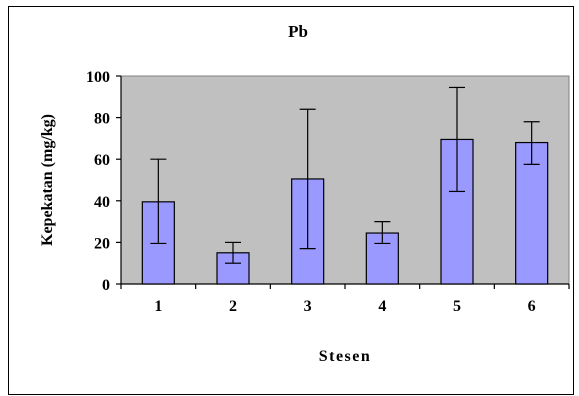 Image resolution: width=579 pixels, height=396 pixels. I want to click on y-tick-label: 60, so click(102, 160).